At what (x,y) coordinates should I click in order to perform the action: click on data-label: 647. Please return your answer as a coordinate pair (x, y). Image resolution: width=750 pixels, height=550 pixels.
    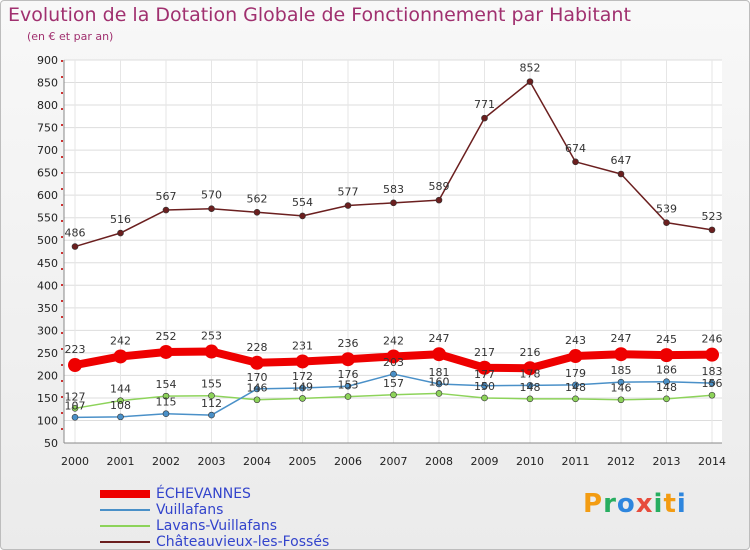
    Looking at the image, I should click on (621, 160).